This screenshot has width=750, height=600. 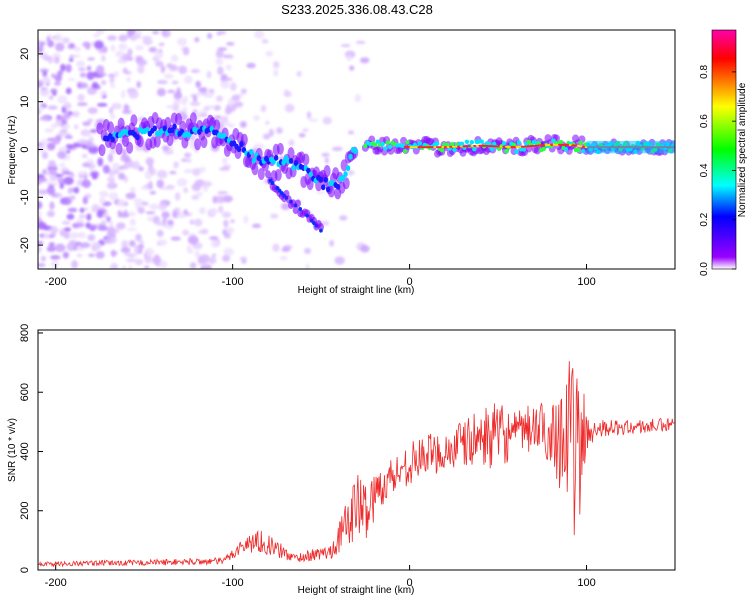 I want to click on colorbar-tick-label: 0.4, so click(x=704, y=170).